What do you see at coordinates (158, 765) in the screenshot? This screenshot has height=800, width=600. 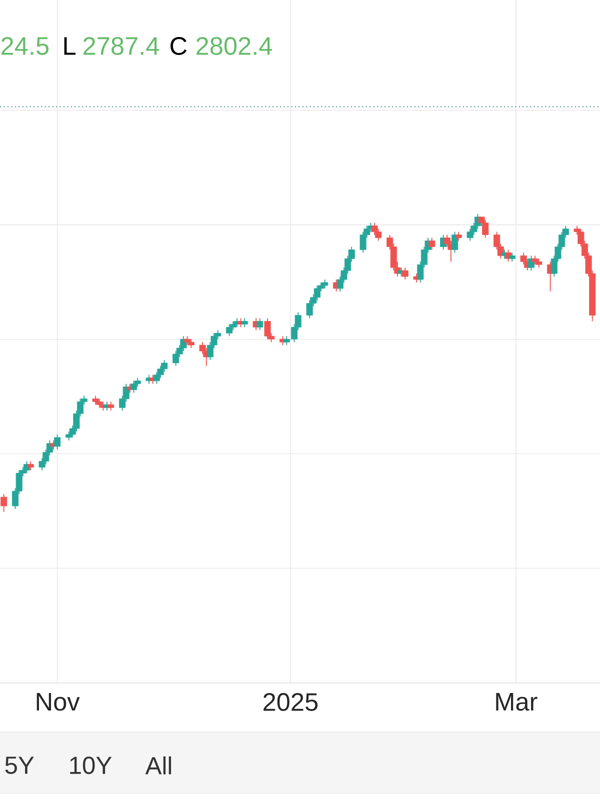 I see `text: All` at bounding box center [158, 765].